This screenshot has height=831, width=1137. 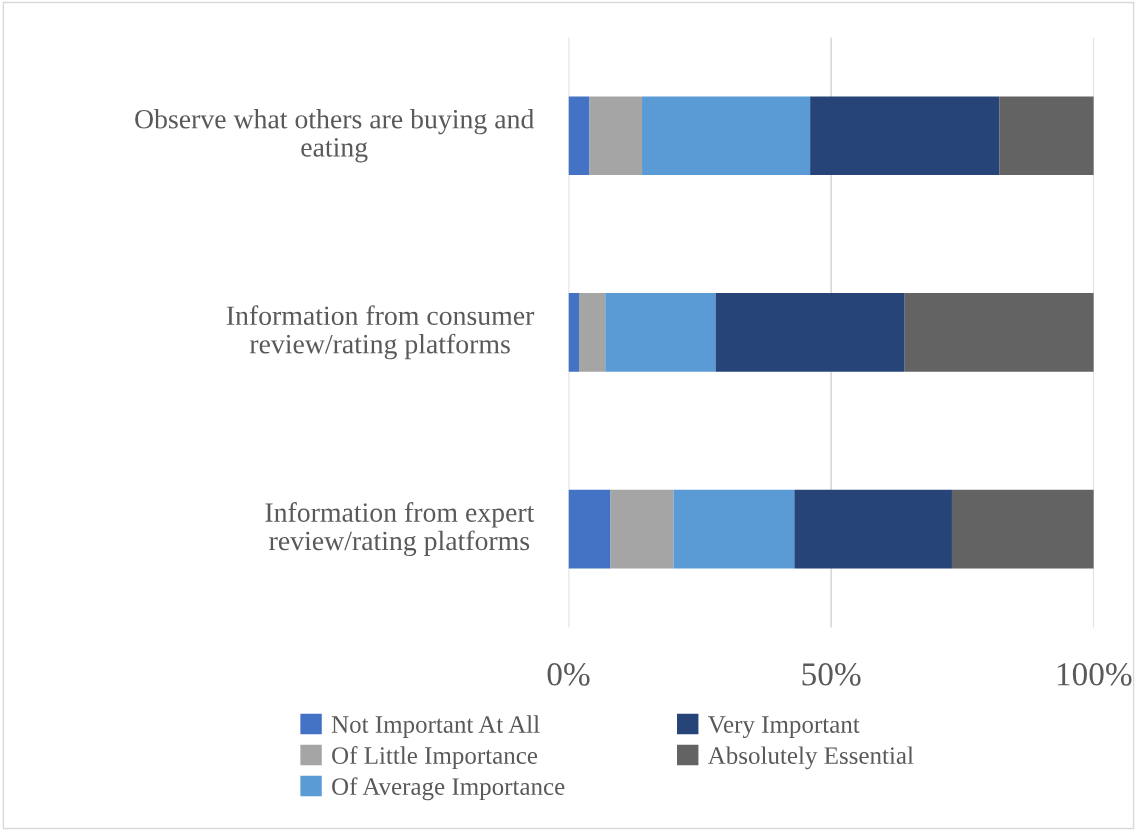 I want to click on y-tick-label: Observe what others are buying and eating, so click(x=335, y=136).